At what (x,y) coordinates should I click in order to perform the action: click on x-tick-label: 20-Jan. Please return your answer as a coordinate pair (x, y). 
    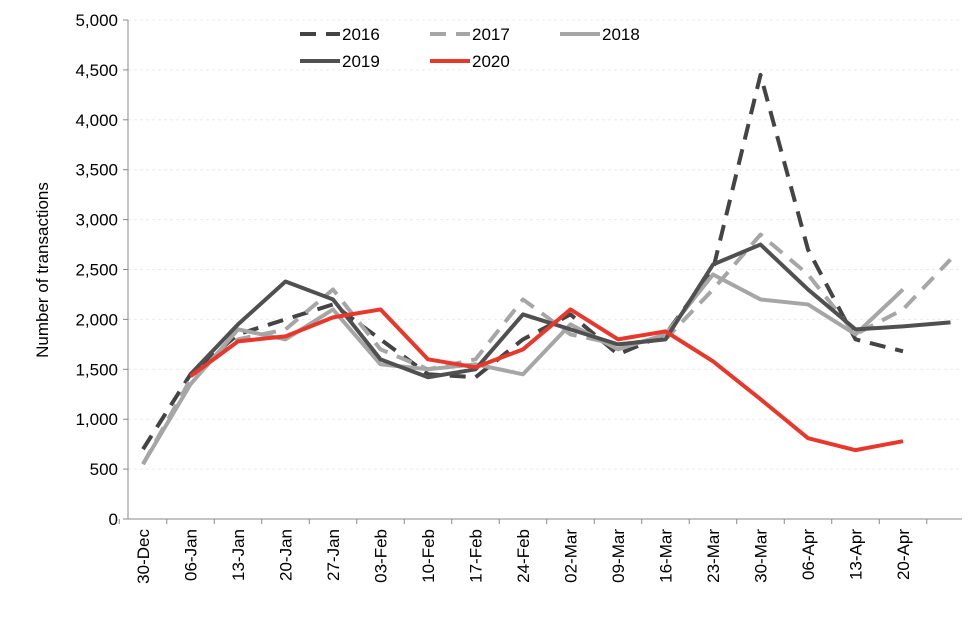
    Looking at the image, I should click on (286, 555).